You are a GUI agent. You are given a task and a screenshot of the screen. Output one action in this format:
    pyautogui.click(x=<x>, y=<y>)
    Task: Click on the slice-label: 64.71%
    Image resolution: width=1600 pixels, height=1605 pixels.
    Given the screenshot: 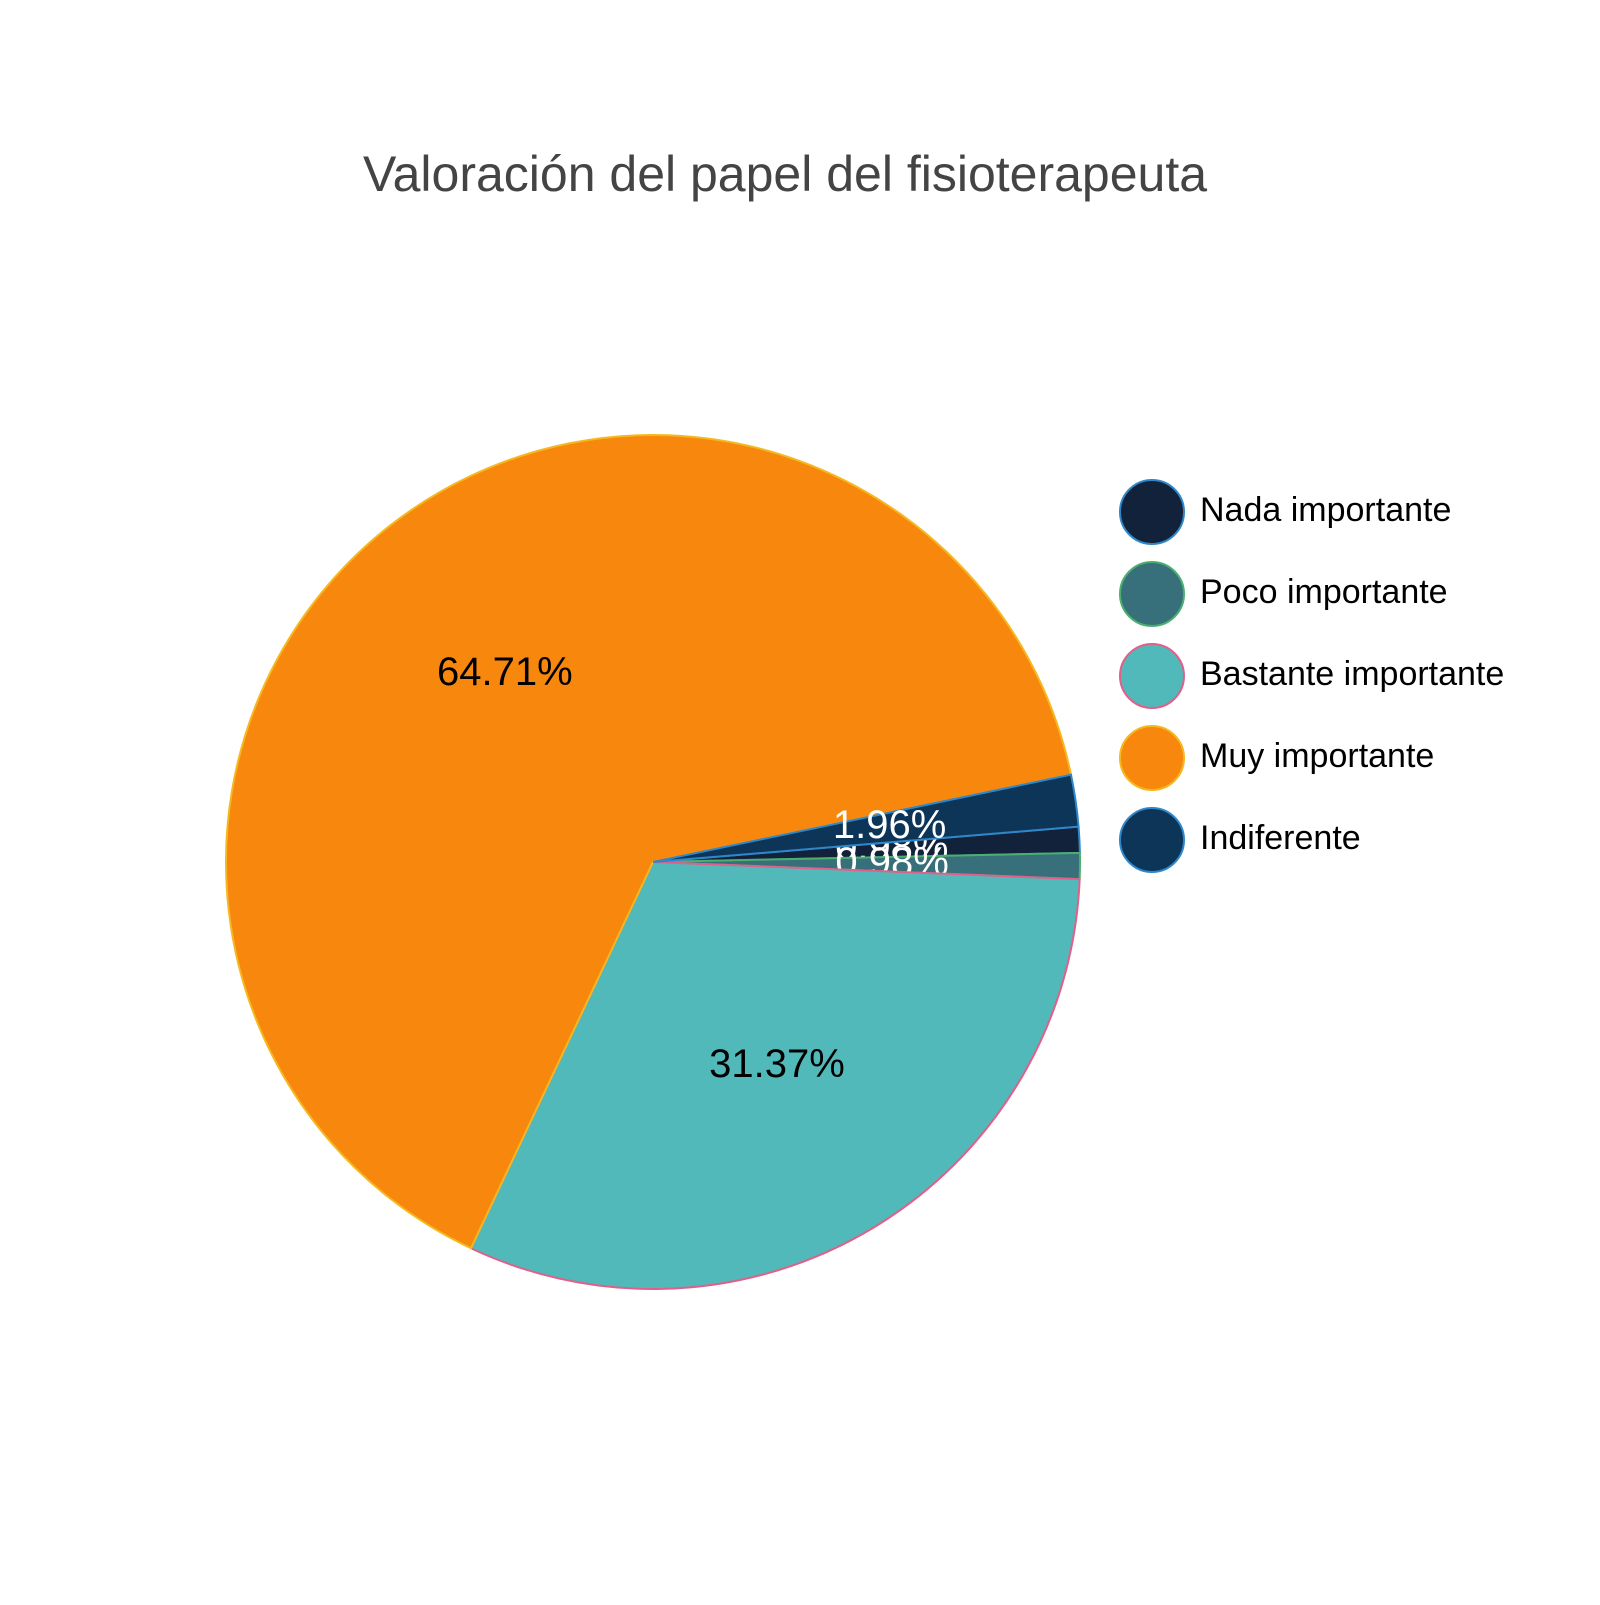 What is the action you would take?
    pyautogui.click(x=505, y=672)
    